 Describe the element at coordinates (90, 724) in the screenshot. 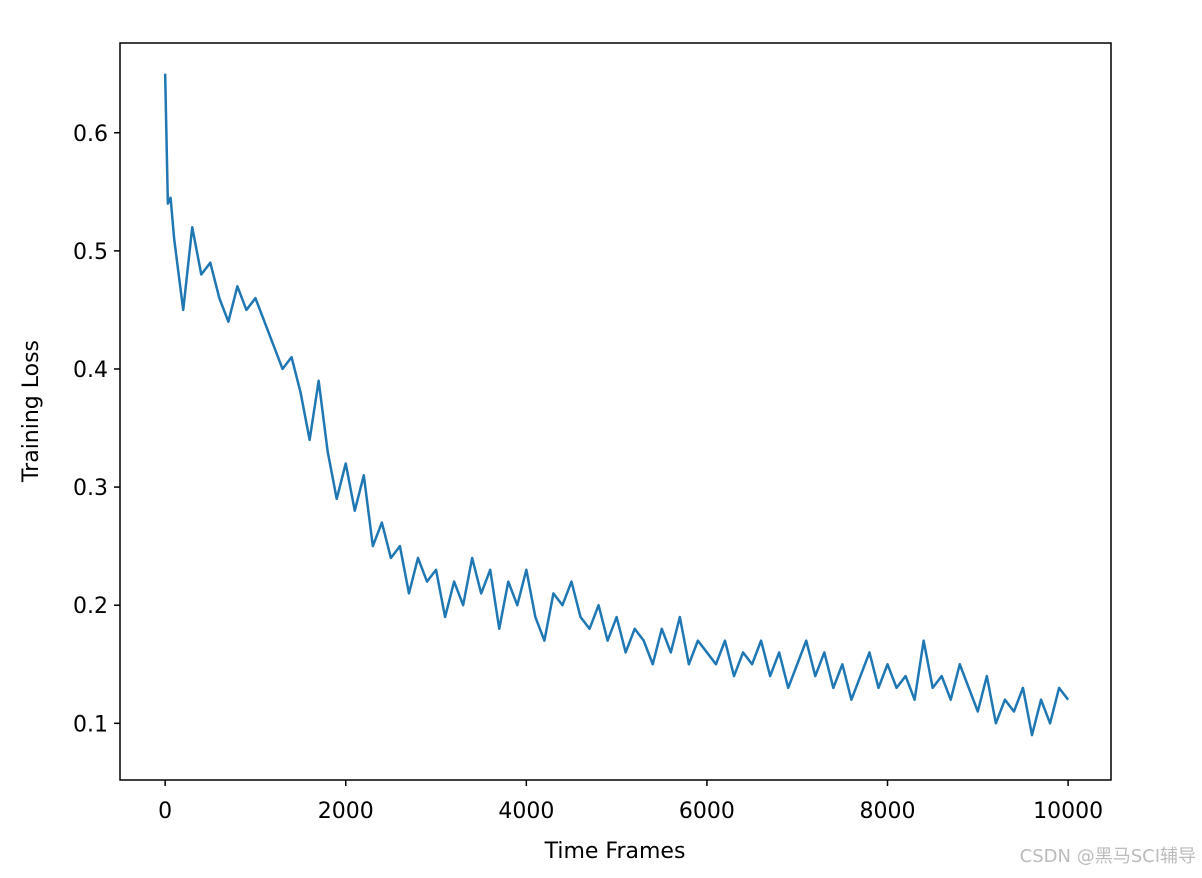

I see `y-tick-label: 0.1` at that location.